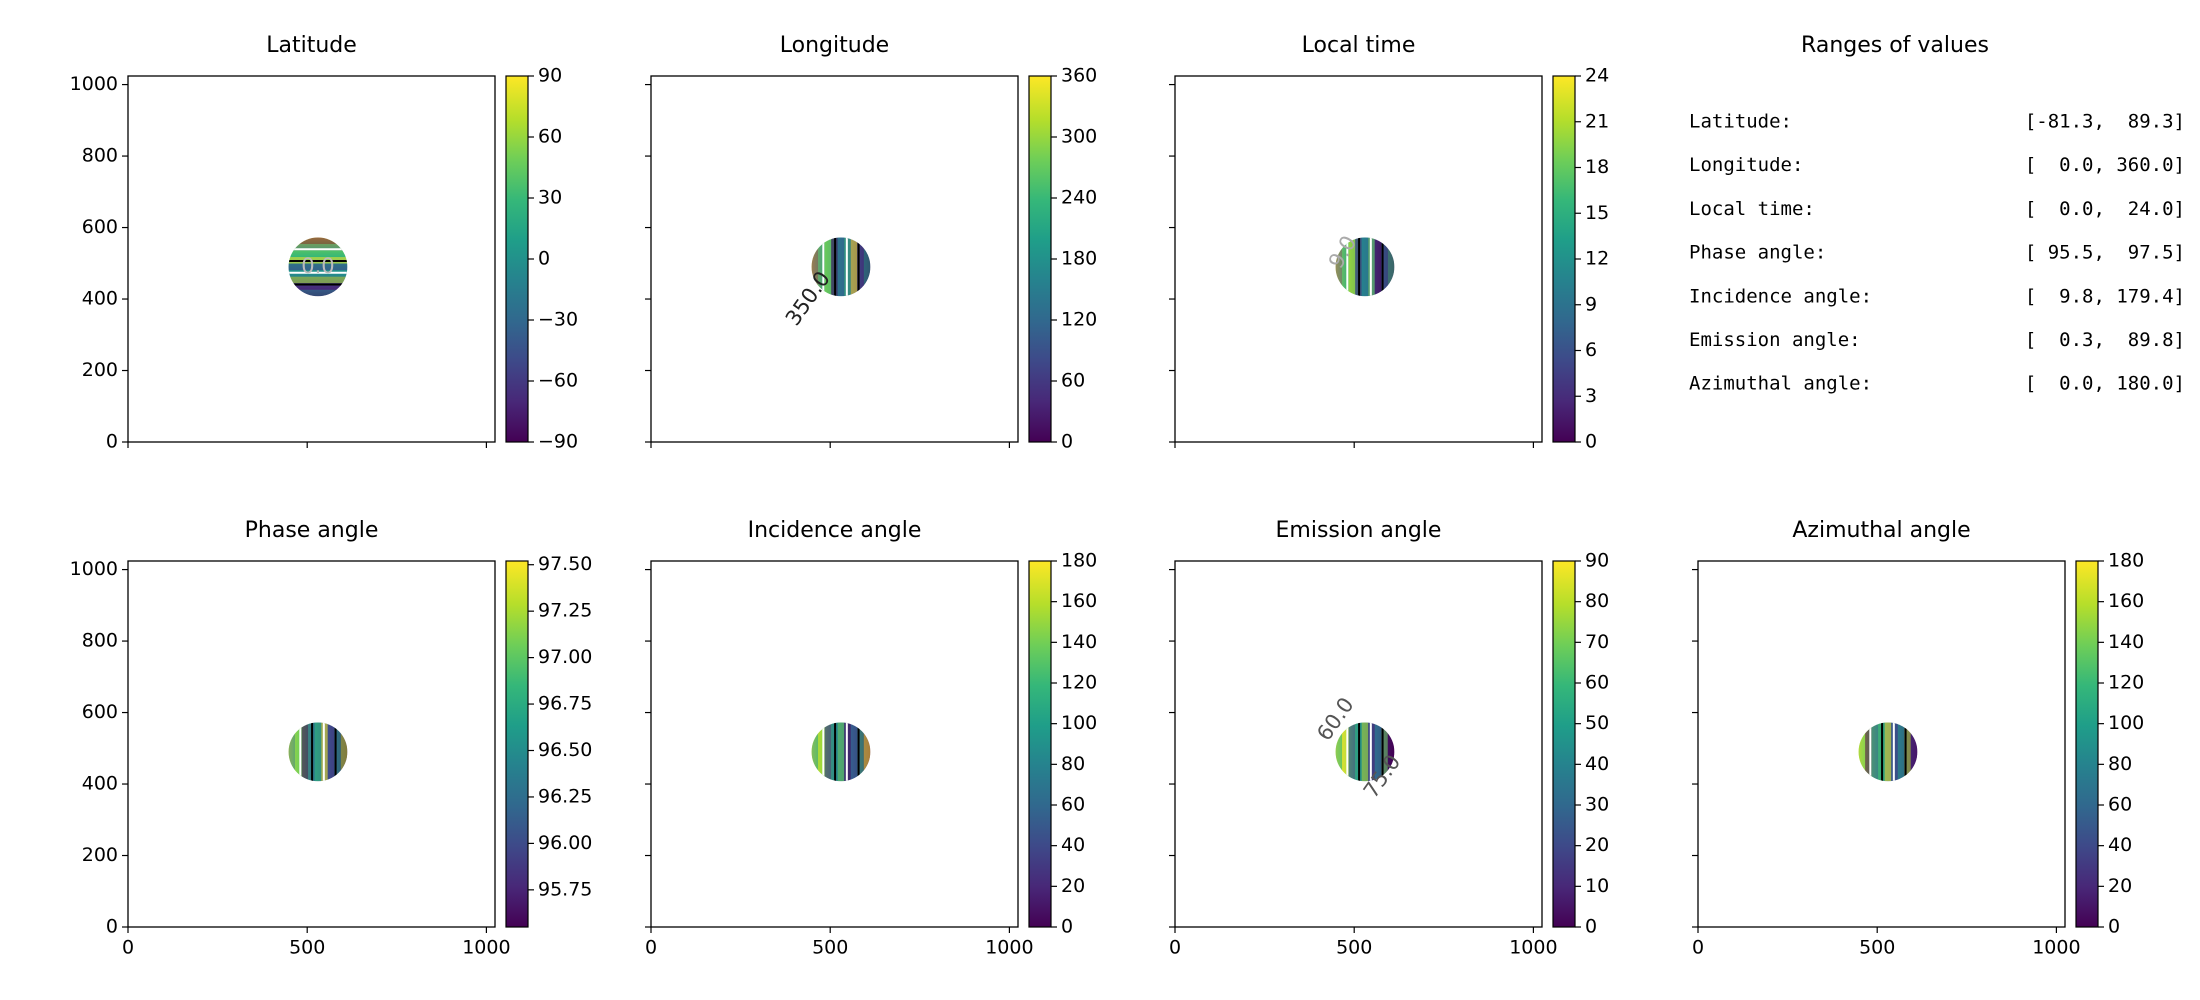 The image size is (2200, 1000). What do you see at coordinates (1740, 122) in the screenshot?
I see `range-label: Latitude:` at bounding box center [1740, 122].